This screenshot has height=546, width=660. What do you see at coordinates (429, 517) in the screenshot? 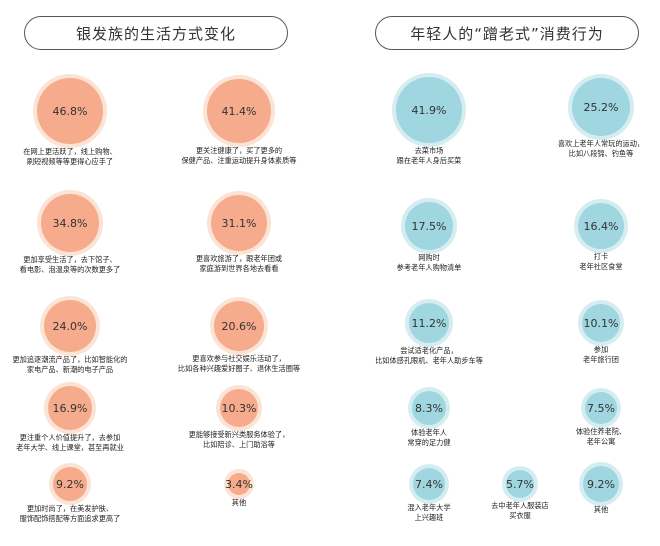
I see `bubble-caption-line: 上兴趣班` at bounding box center [429, 517].